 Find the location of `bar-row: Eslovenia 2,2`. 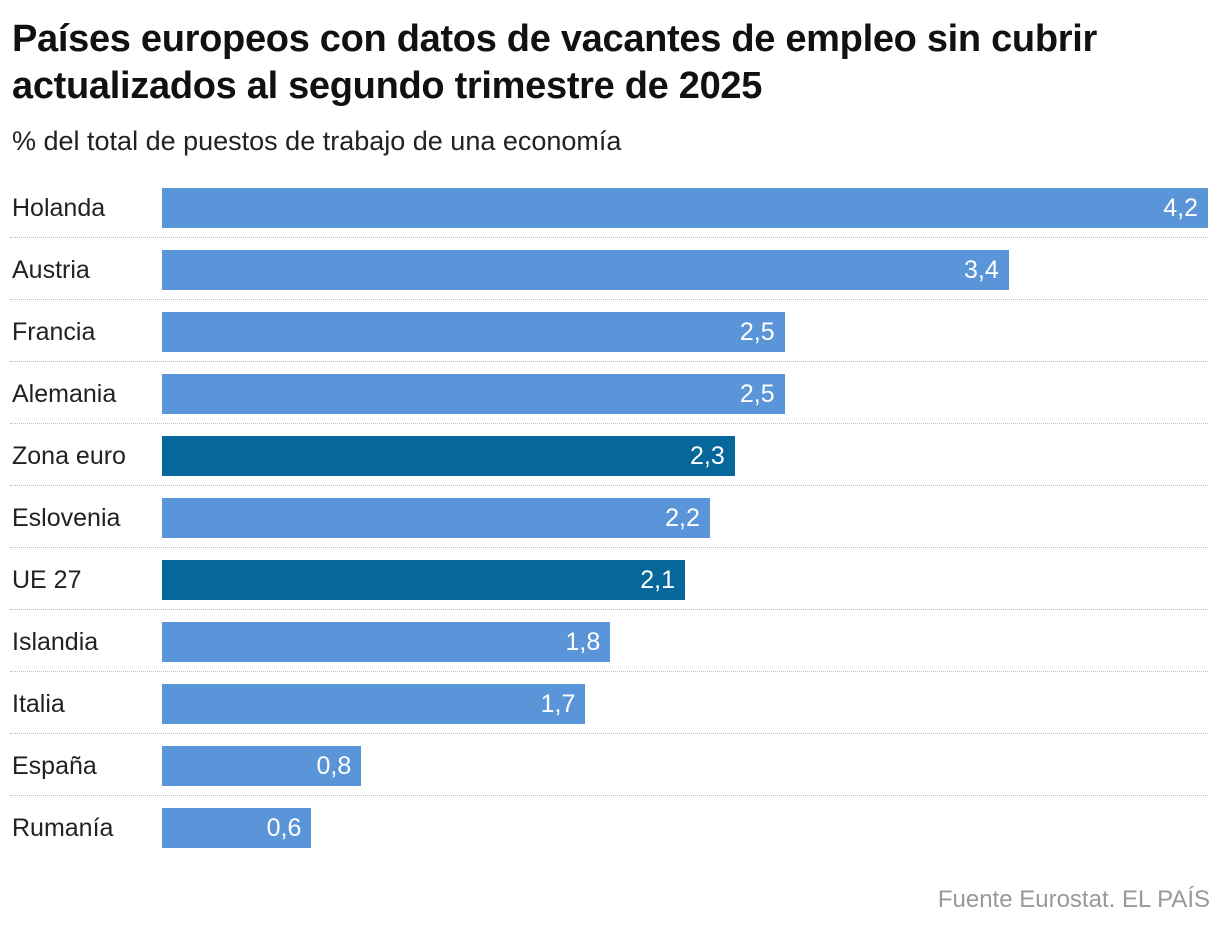

bar-row: Eslovenia 2,2 is located at coordinates (610, 529).